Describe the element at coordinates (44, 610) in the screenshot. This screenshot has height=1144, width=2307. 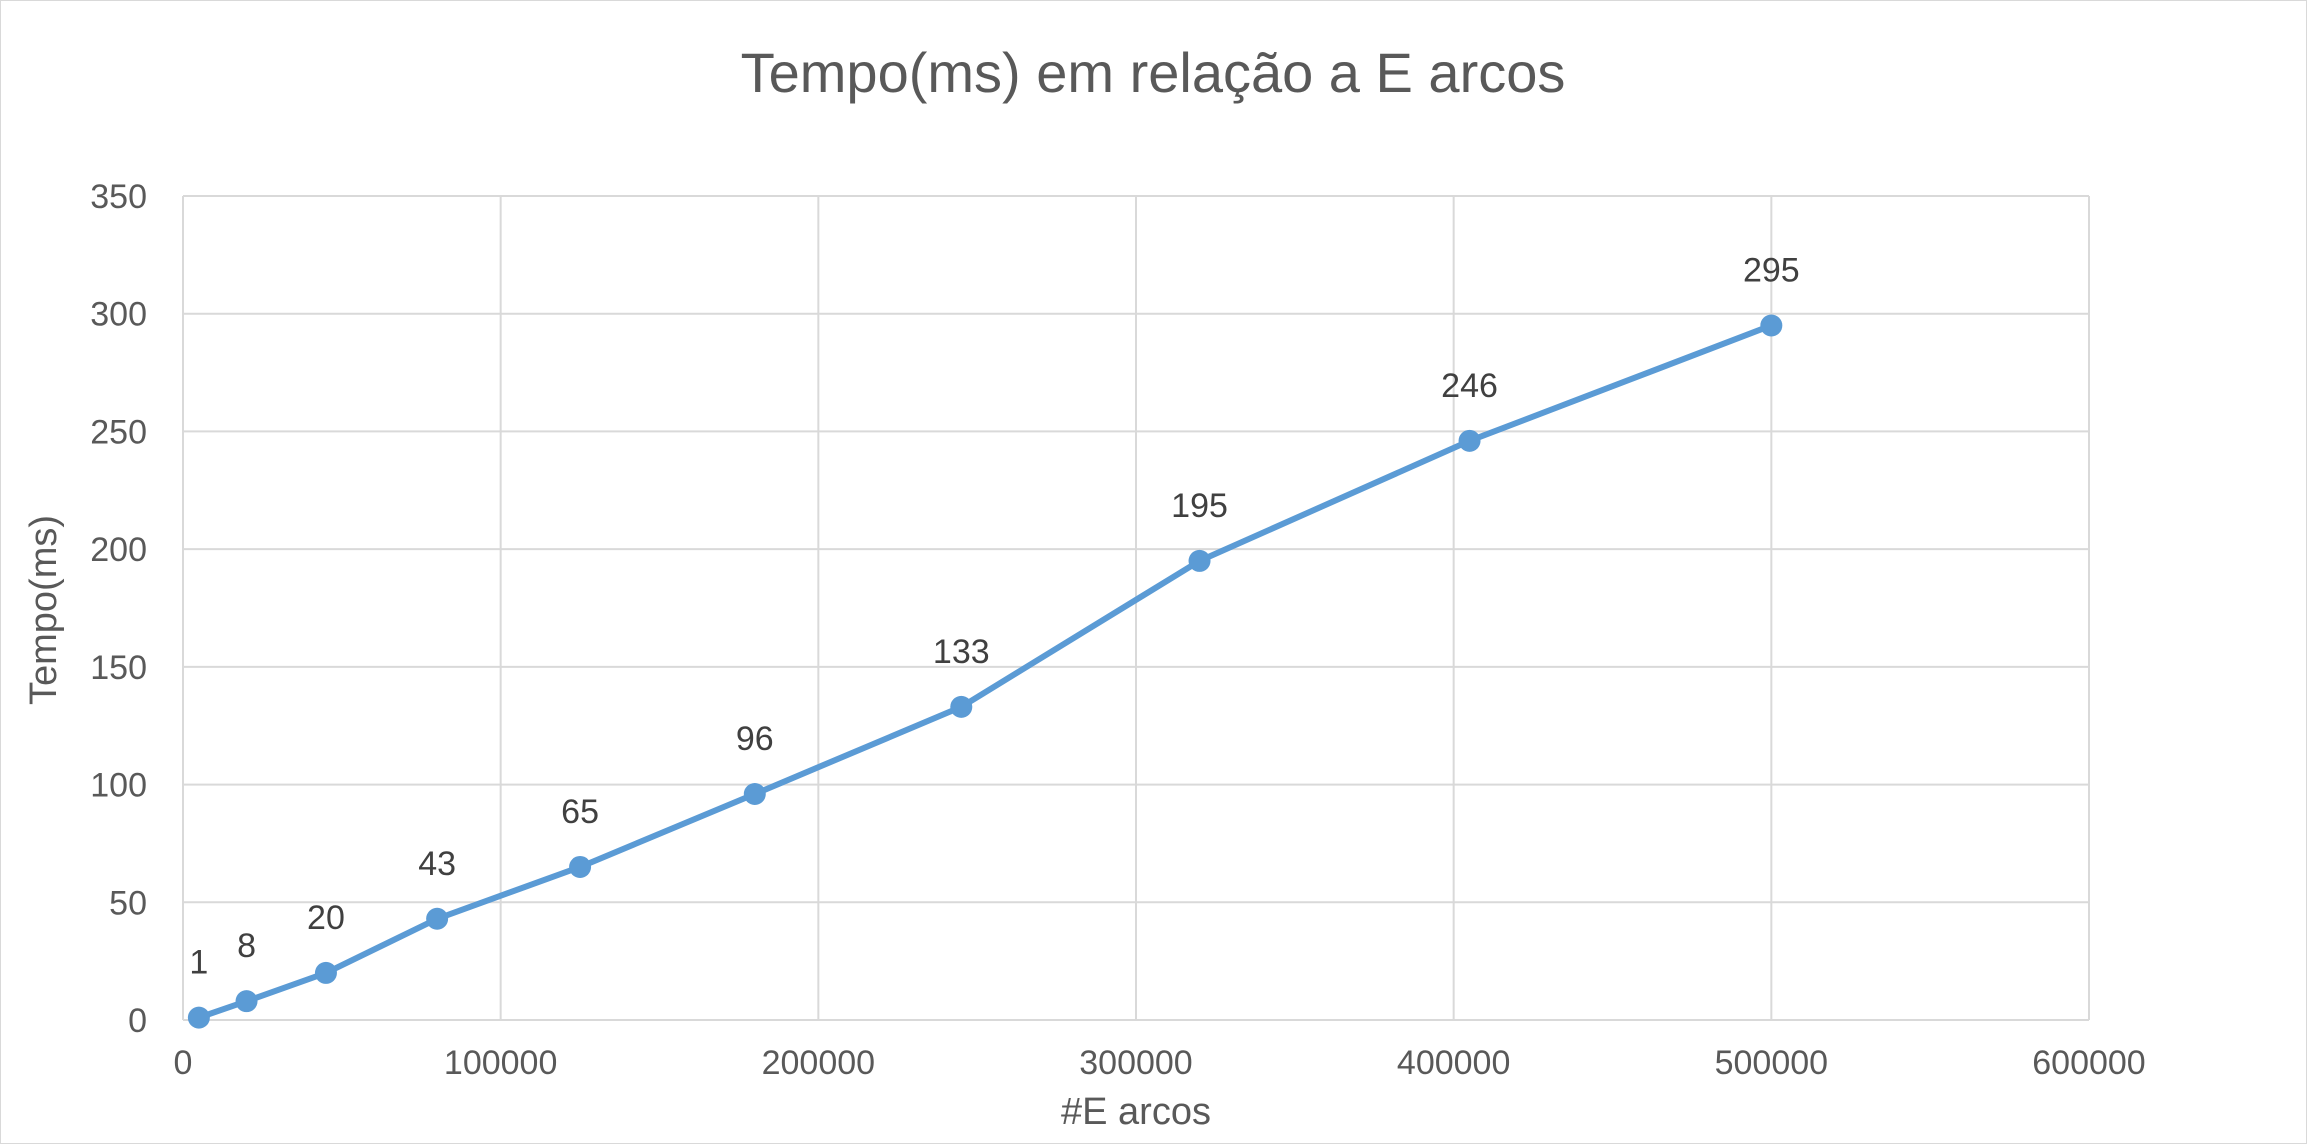
I see `y-axis-title: Tempo(ms)` at that location.